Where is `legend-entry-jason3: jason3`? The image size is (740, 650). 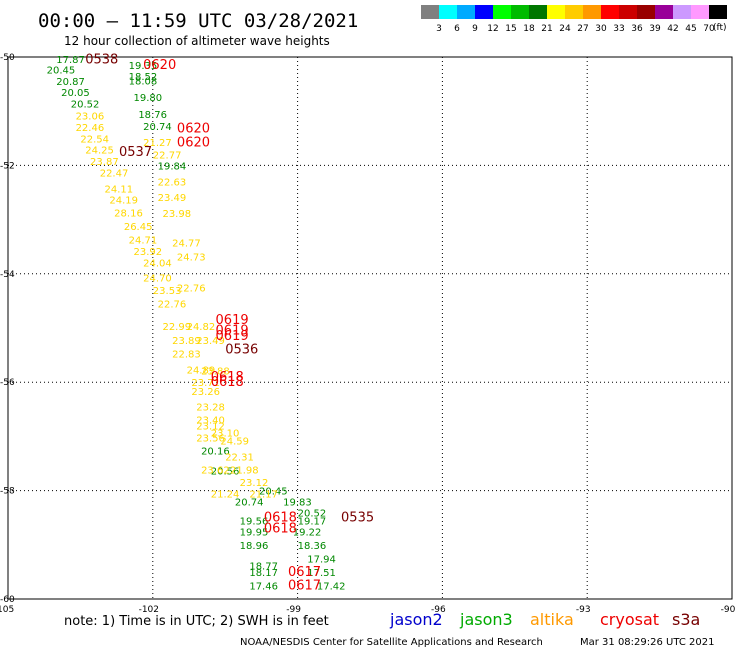
legend-entry-jason3: jason3 is located at coordinates (486, 619).